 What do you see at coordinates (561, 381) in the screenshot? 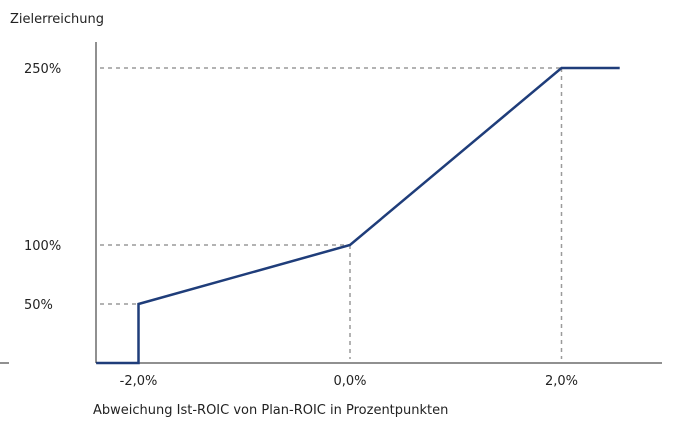
I see `x-tick-label: 2,0%` at bounding box center [561, 381].